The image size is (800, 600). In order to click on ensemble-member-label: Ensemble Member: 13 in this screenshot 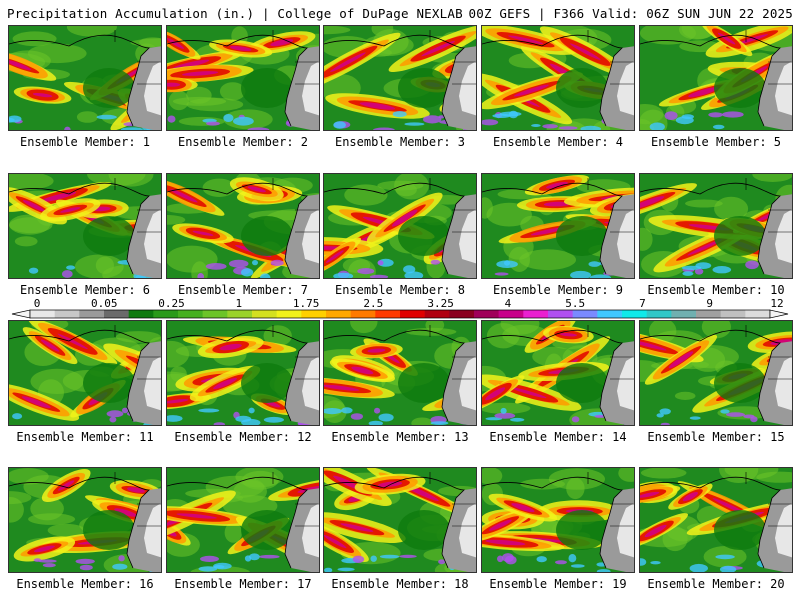, I will do `click(400, 437)`.